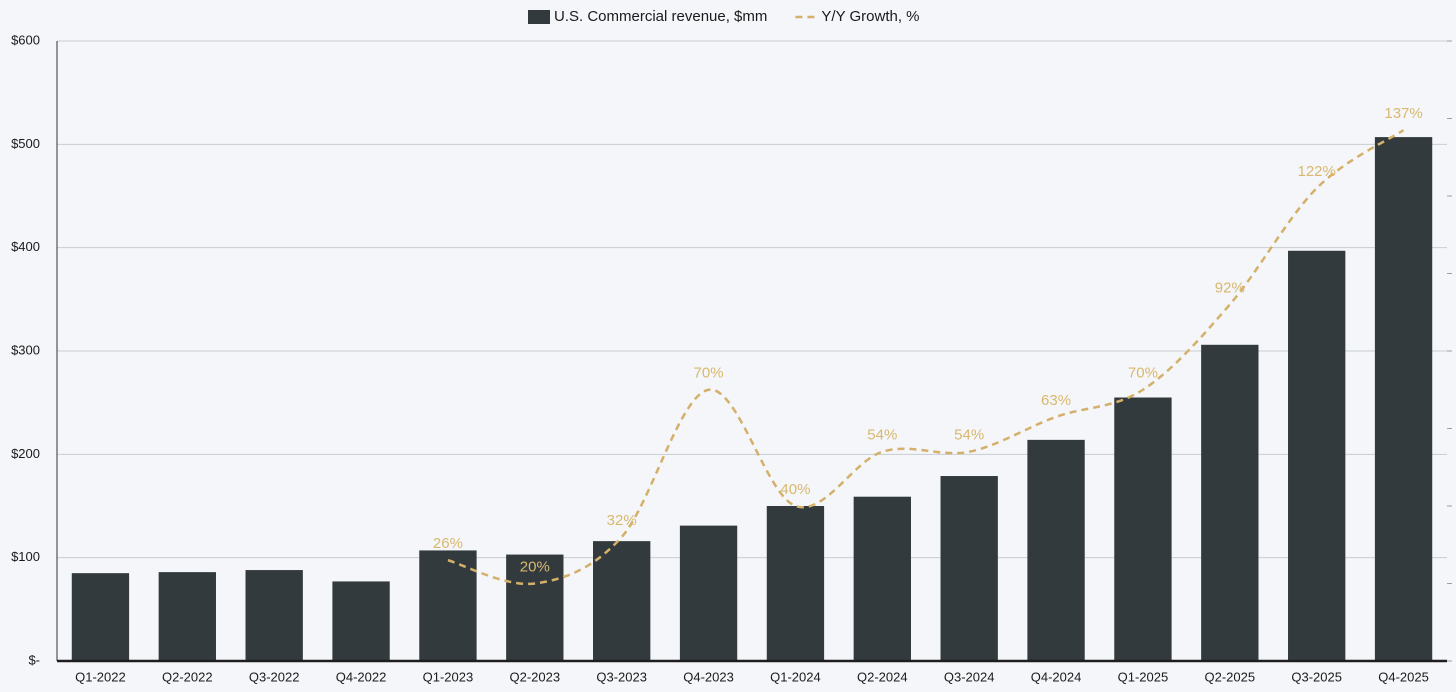  Describe the element at coordinates (361, 676) in the screenshot. I see `x-tick-label: Q4-2022` at that location.